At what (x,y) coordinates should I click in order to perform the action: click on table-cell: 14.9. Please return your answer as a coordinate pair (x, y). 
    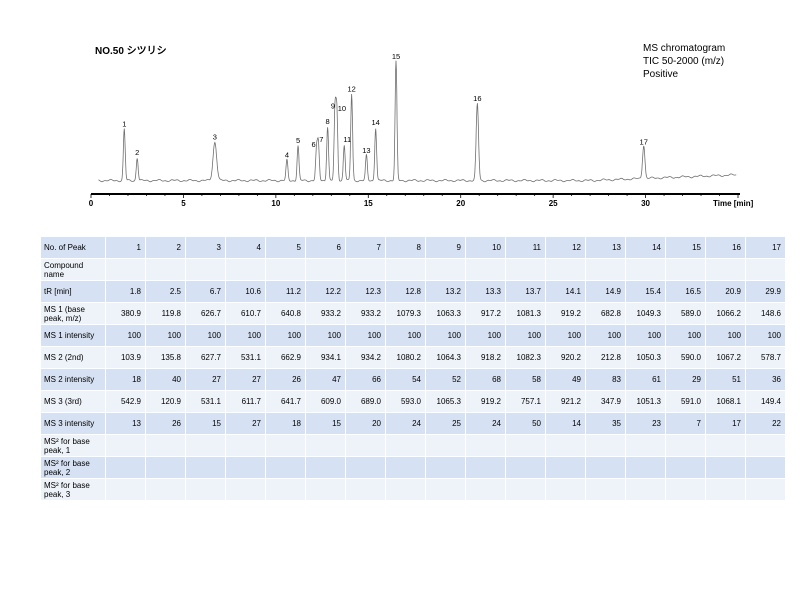
    Looking at the image, I should click on (605, 291).